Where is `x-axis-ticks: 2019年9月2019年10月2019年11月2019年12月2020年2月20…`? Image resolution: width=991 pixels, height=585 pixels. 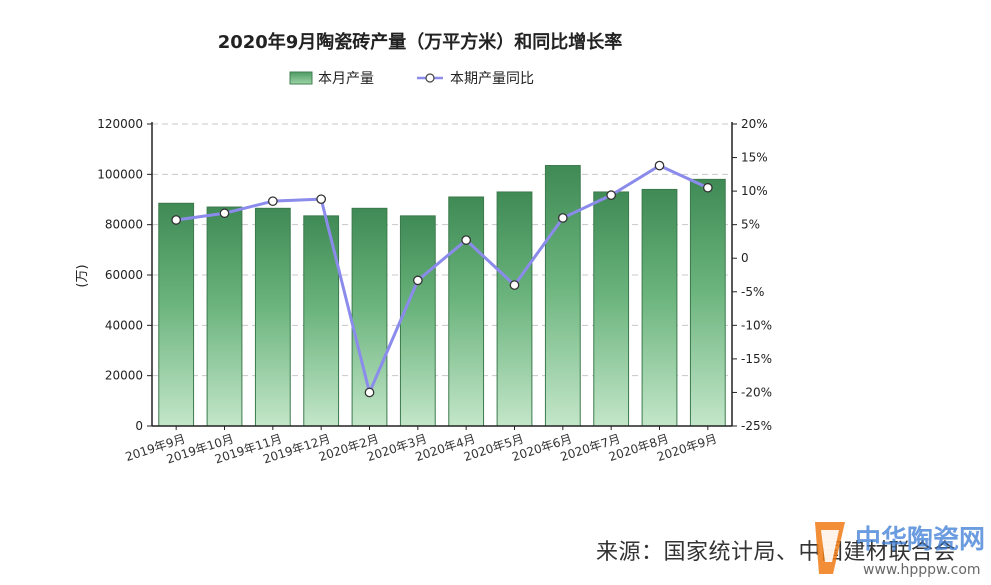
x-axis-ticks: 2019年9月2019年10月2019年11月2019年12月2020年2月20… is located at coordinates (421, 446).